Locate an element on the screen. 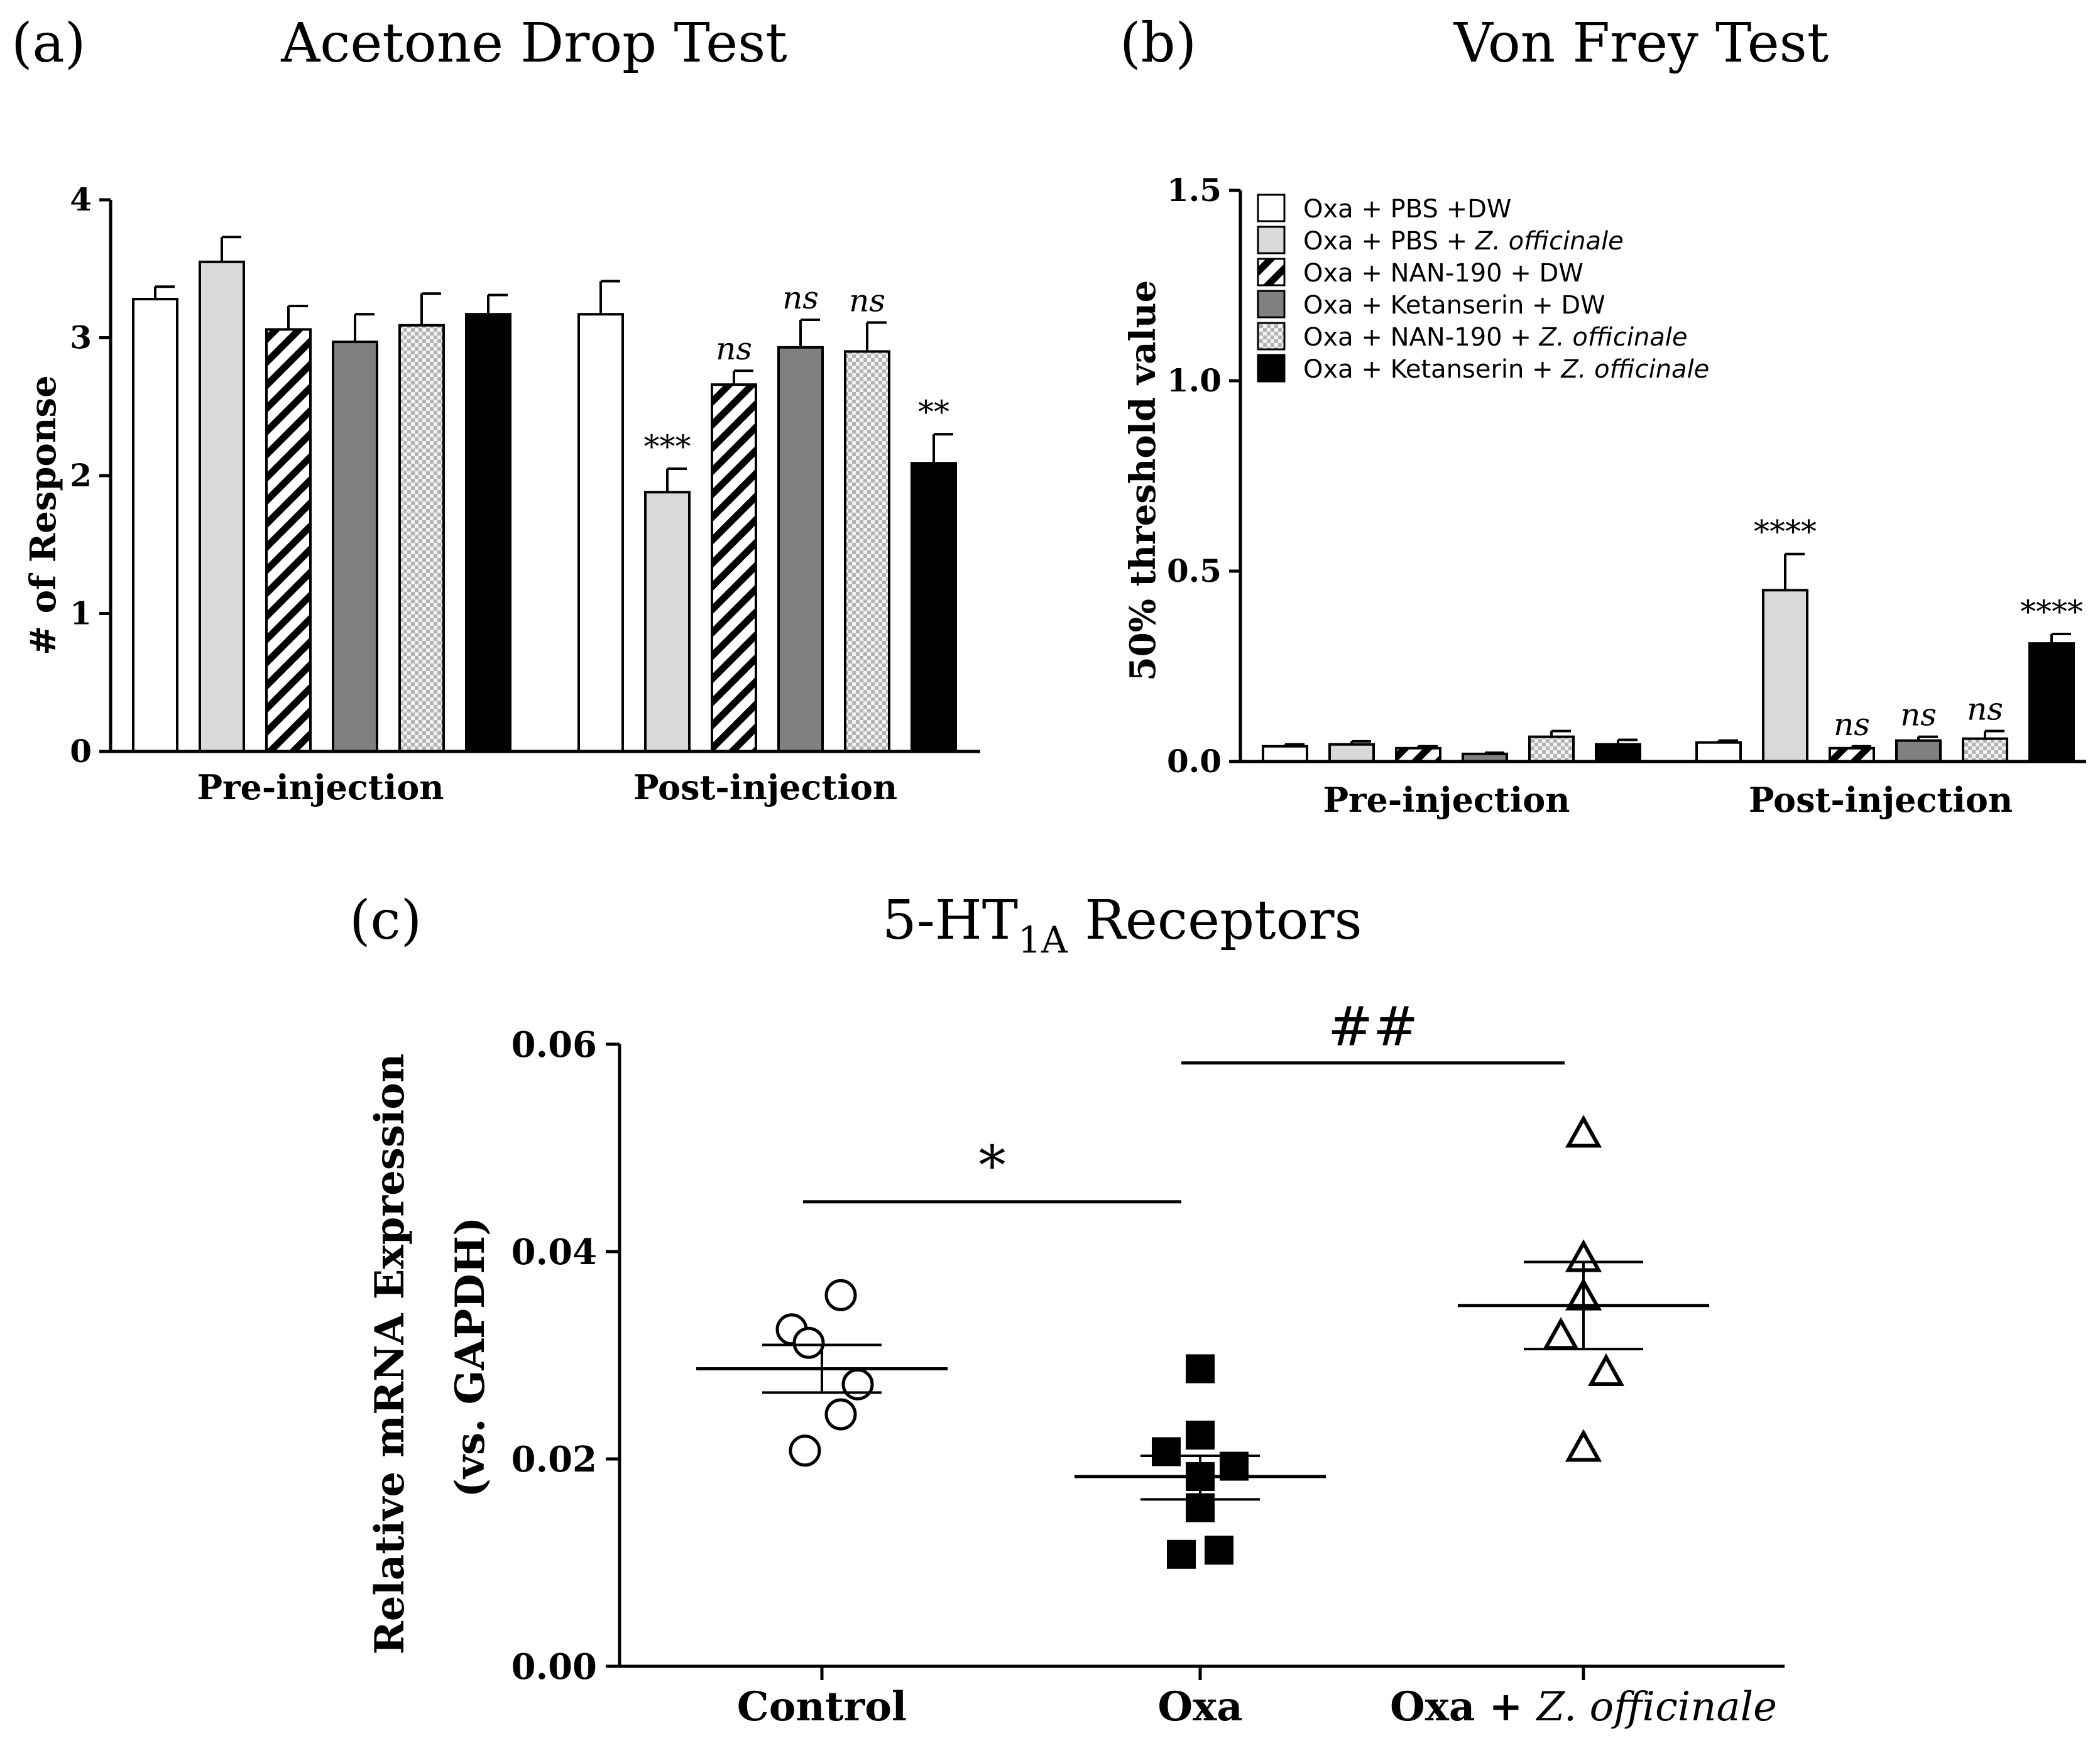 This screenshot has width=2100, height=1753. b-ytick-label-3: 1.5 is located at coordinates (1194, 190).